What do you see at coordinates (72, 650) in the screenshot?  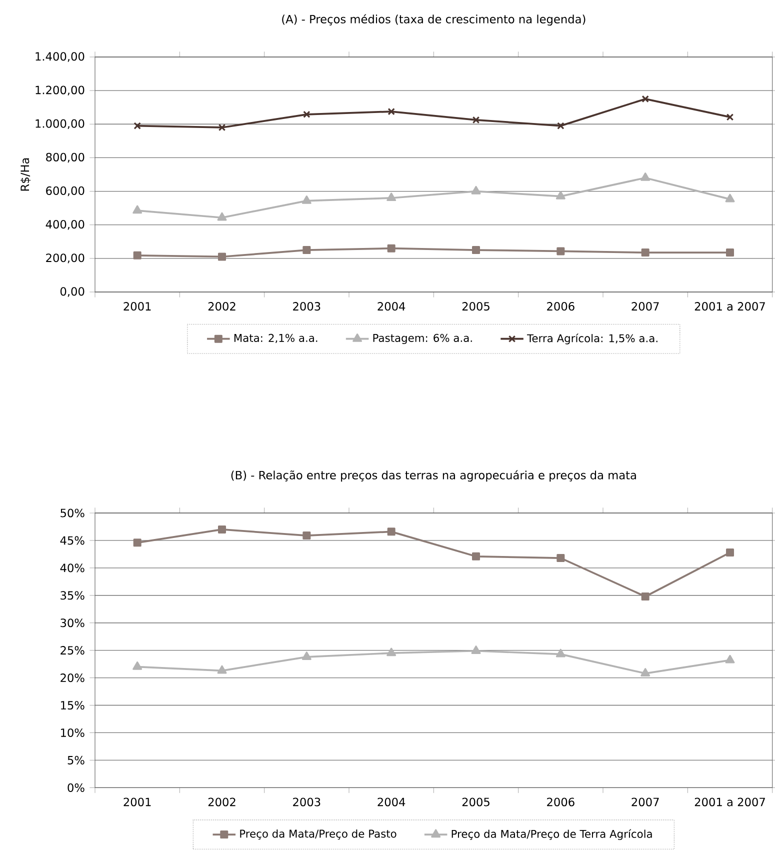 I see `y-tick-label: 25%` at bounding box center [72, 650].